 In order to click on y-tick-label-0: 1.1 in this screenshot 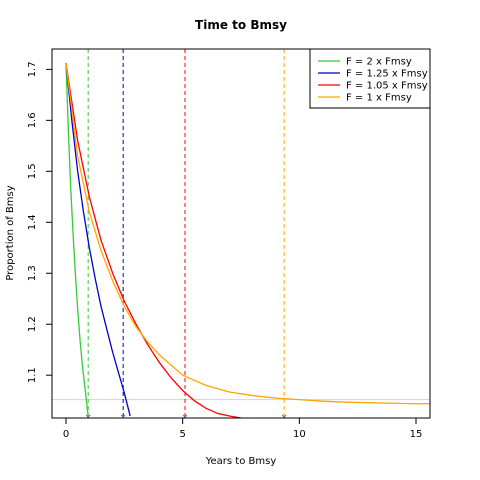, I will do `click(32, 375)`.